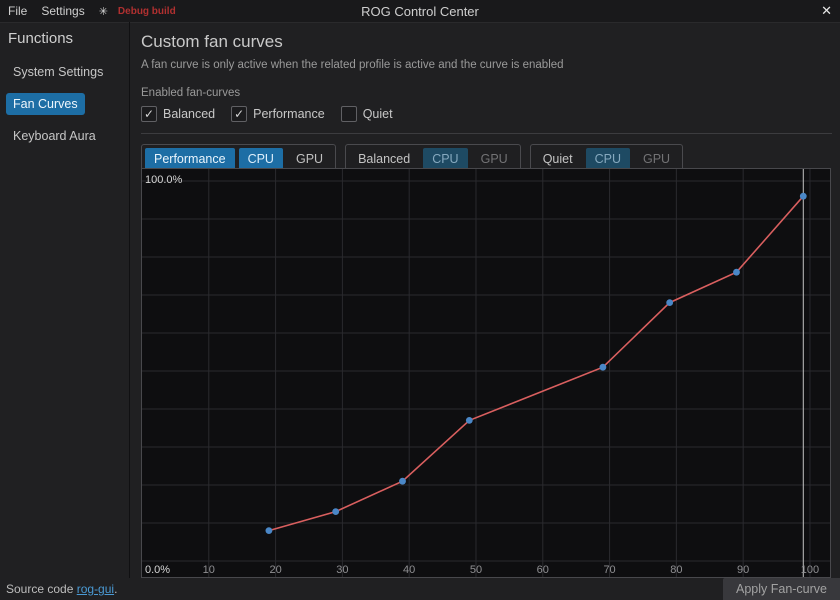  Describe the element at coordinates (260, 159) in the screenshot. I see `tab-performance-cpu: CPU` at that location.